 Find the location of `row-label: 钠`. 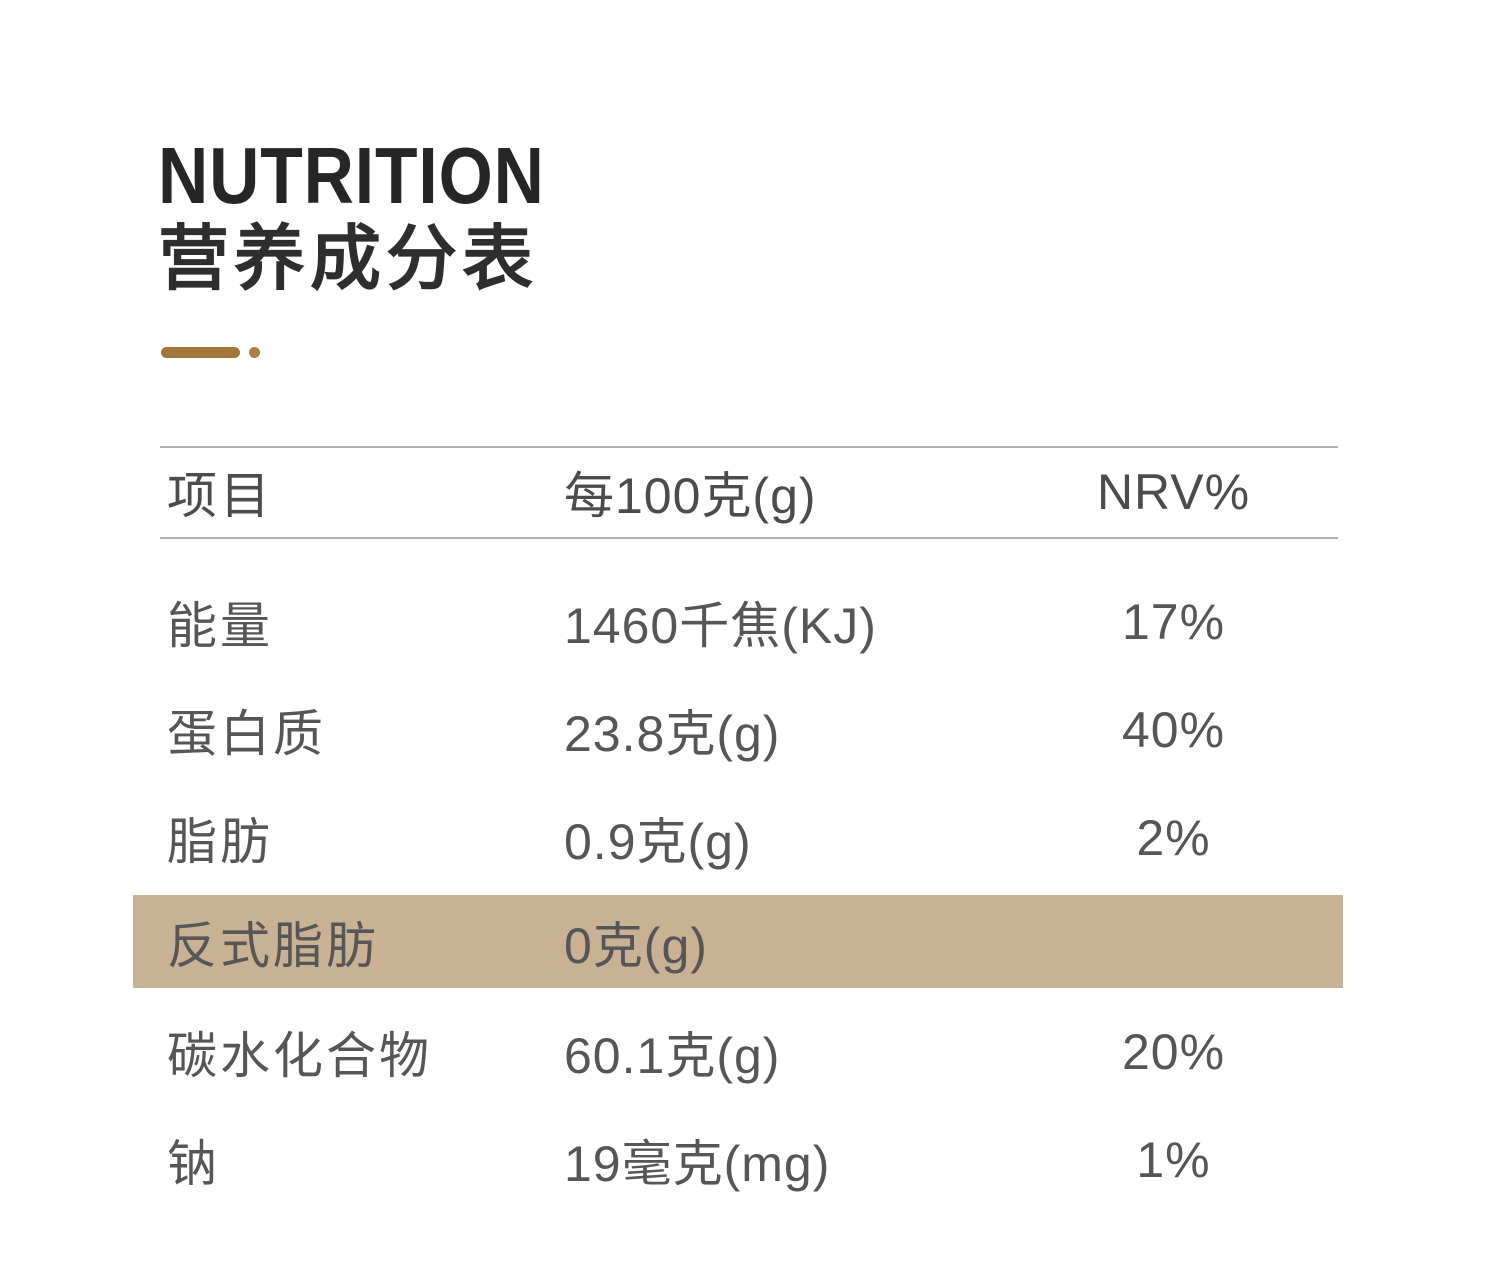

row-label: 钠 is located at coordinates (193, 1164).